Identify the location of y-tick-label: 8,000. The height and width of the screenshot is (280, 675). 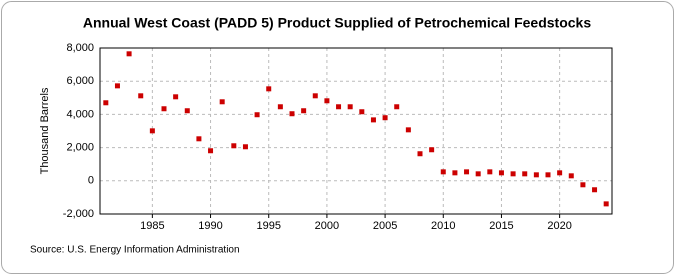
(80, 48).